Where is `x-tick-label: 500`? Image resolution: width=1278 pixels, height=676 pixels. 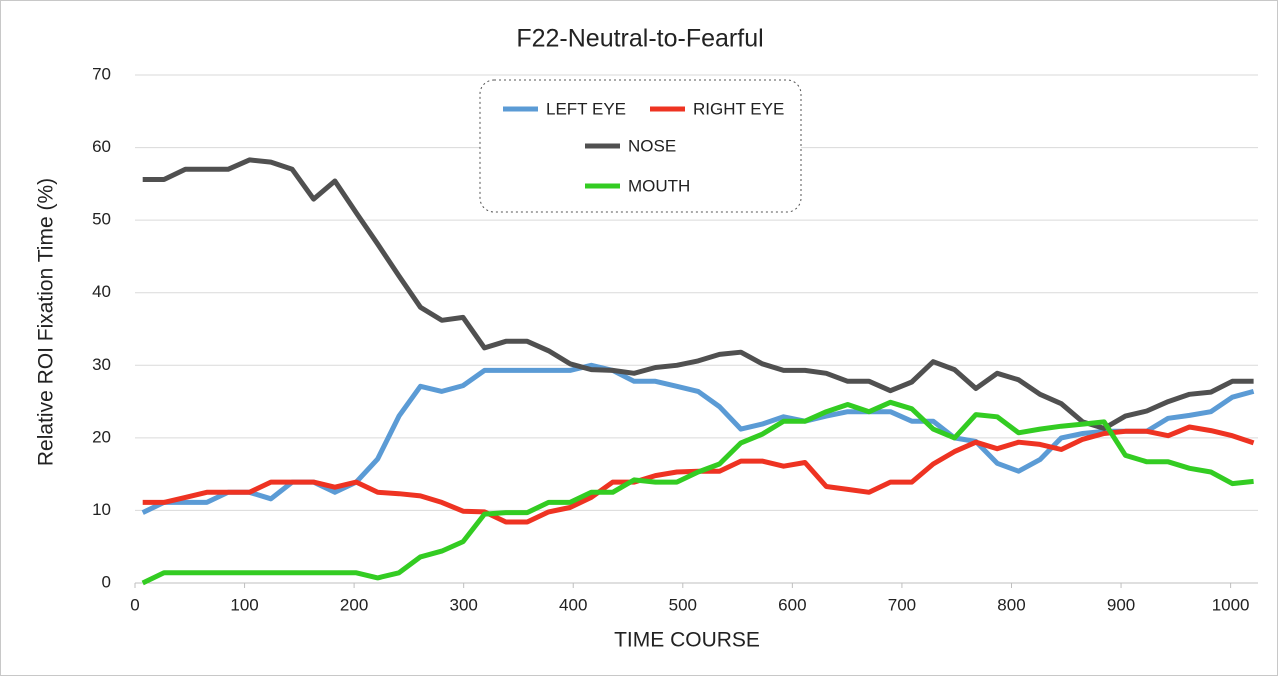 x-tick-label: 500 is located at coordinates (683, 604).